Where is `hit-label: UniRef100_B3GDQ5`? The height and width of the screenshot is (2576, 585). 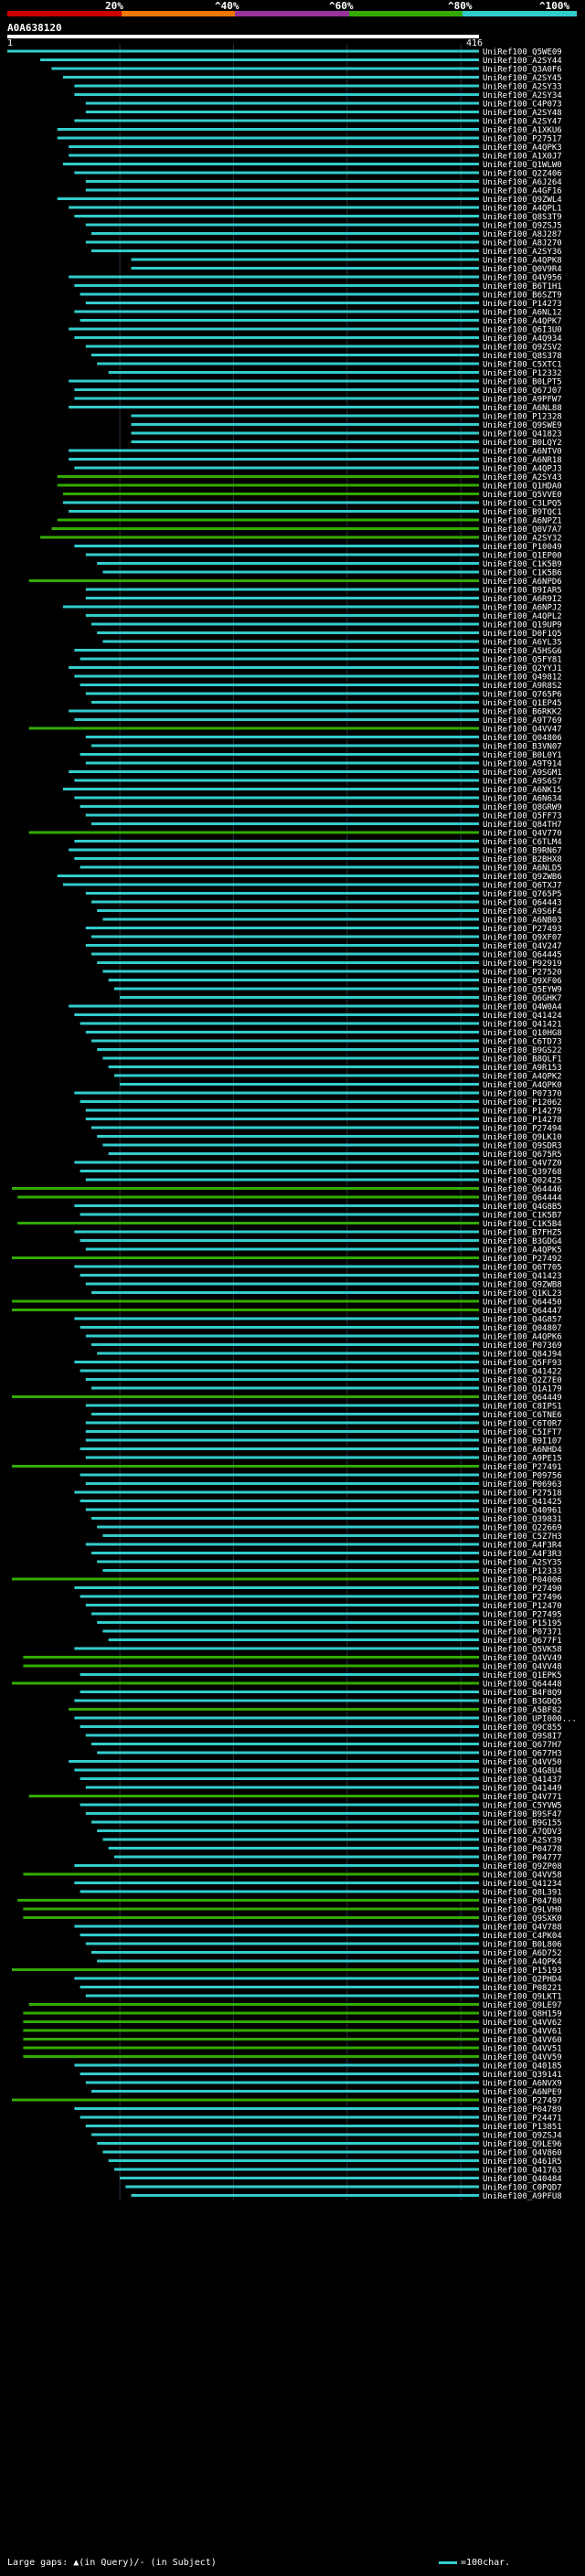
hit-label: UniRef100_B3GDQ5 is located at coordinates (522, 1702).